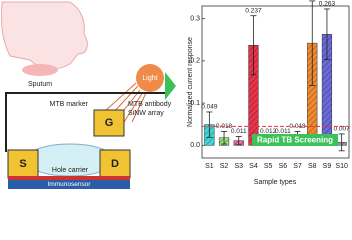  I want to click on x-tick-label: S5, so click(268, 166).